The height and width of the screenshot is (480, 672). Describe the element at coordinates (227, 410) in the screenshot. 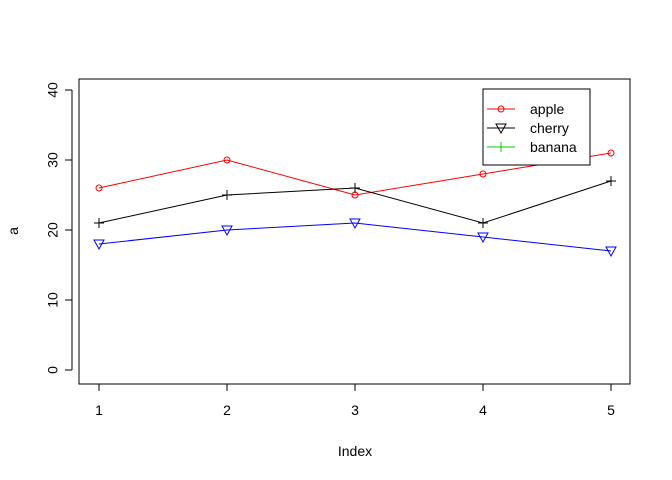

I see `x-tick-label: 2` at that location.